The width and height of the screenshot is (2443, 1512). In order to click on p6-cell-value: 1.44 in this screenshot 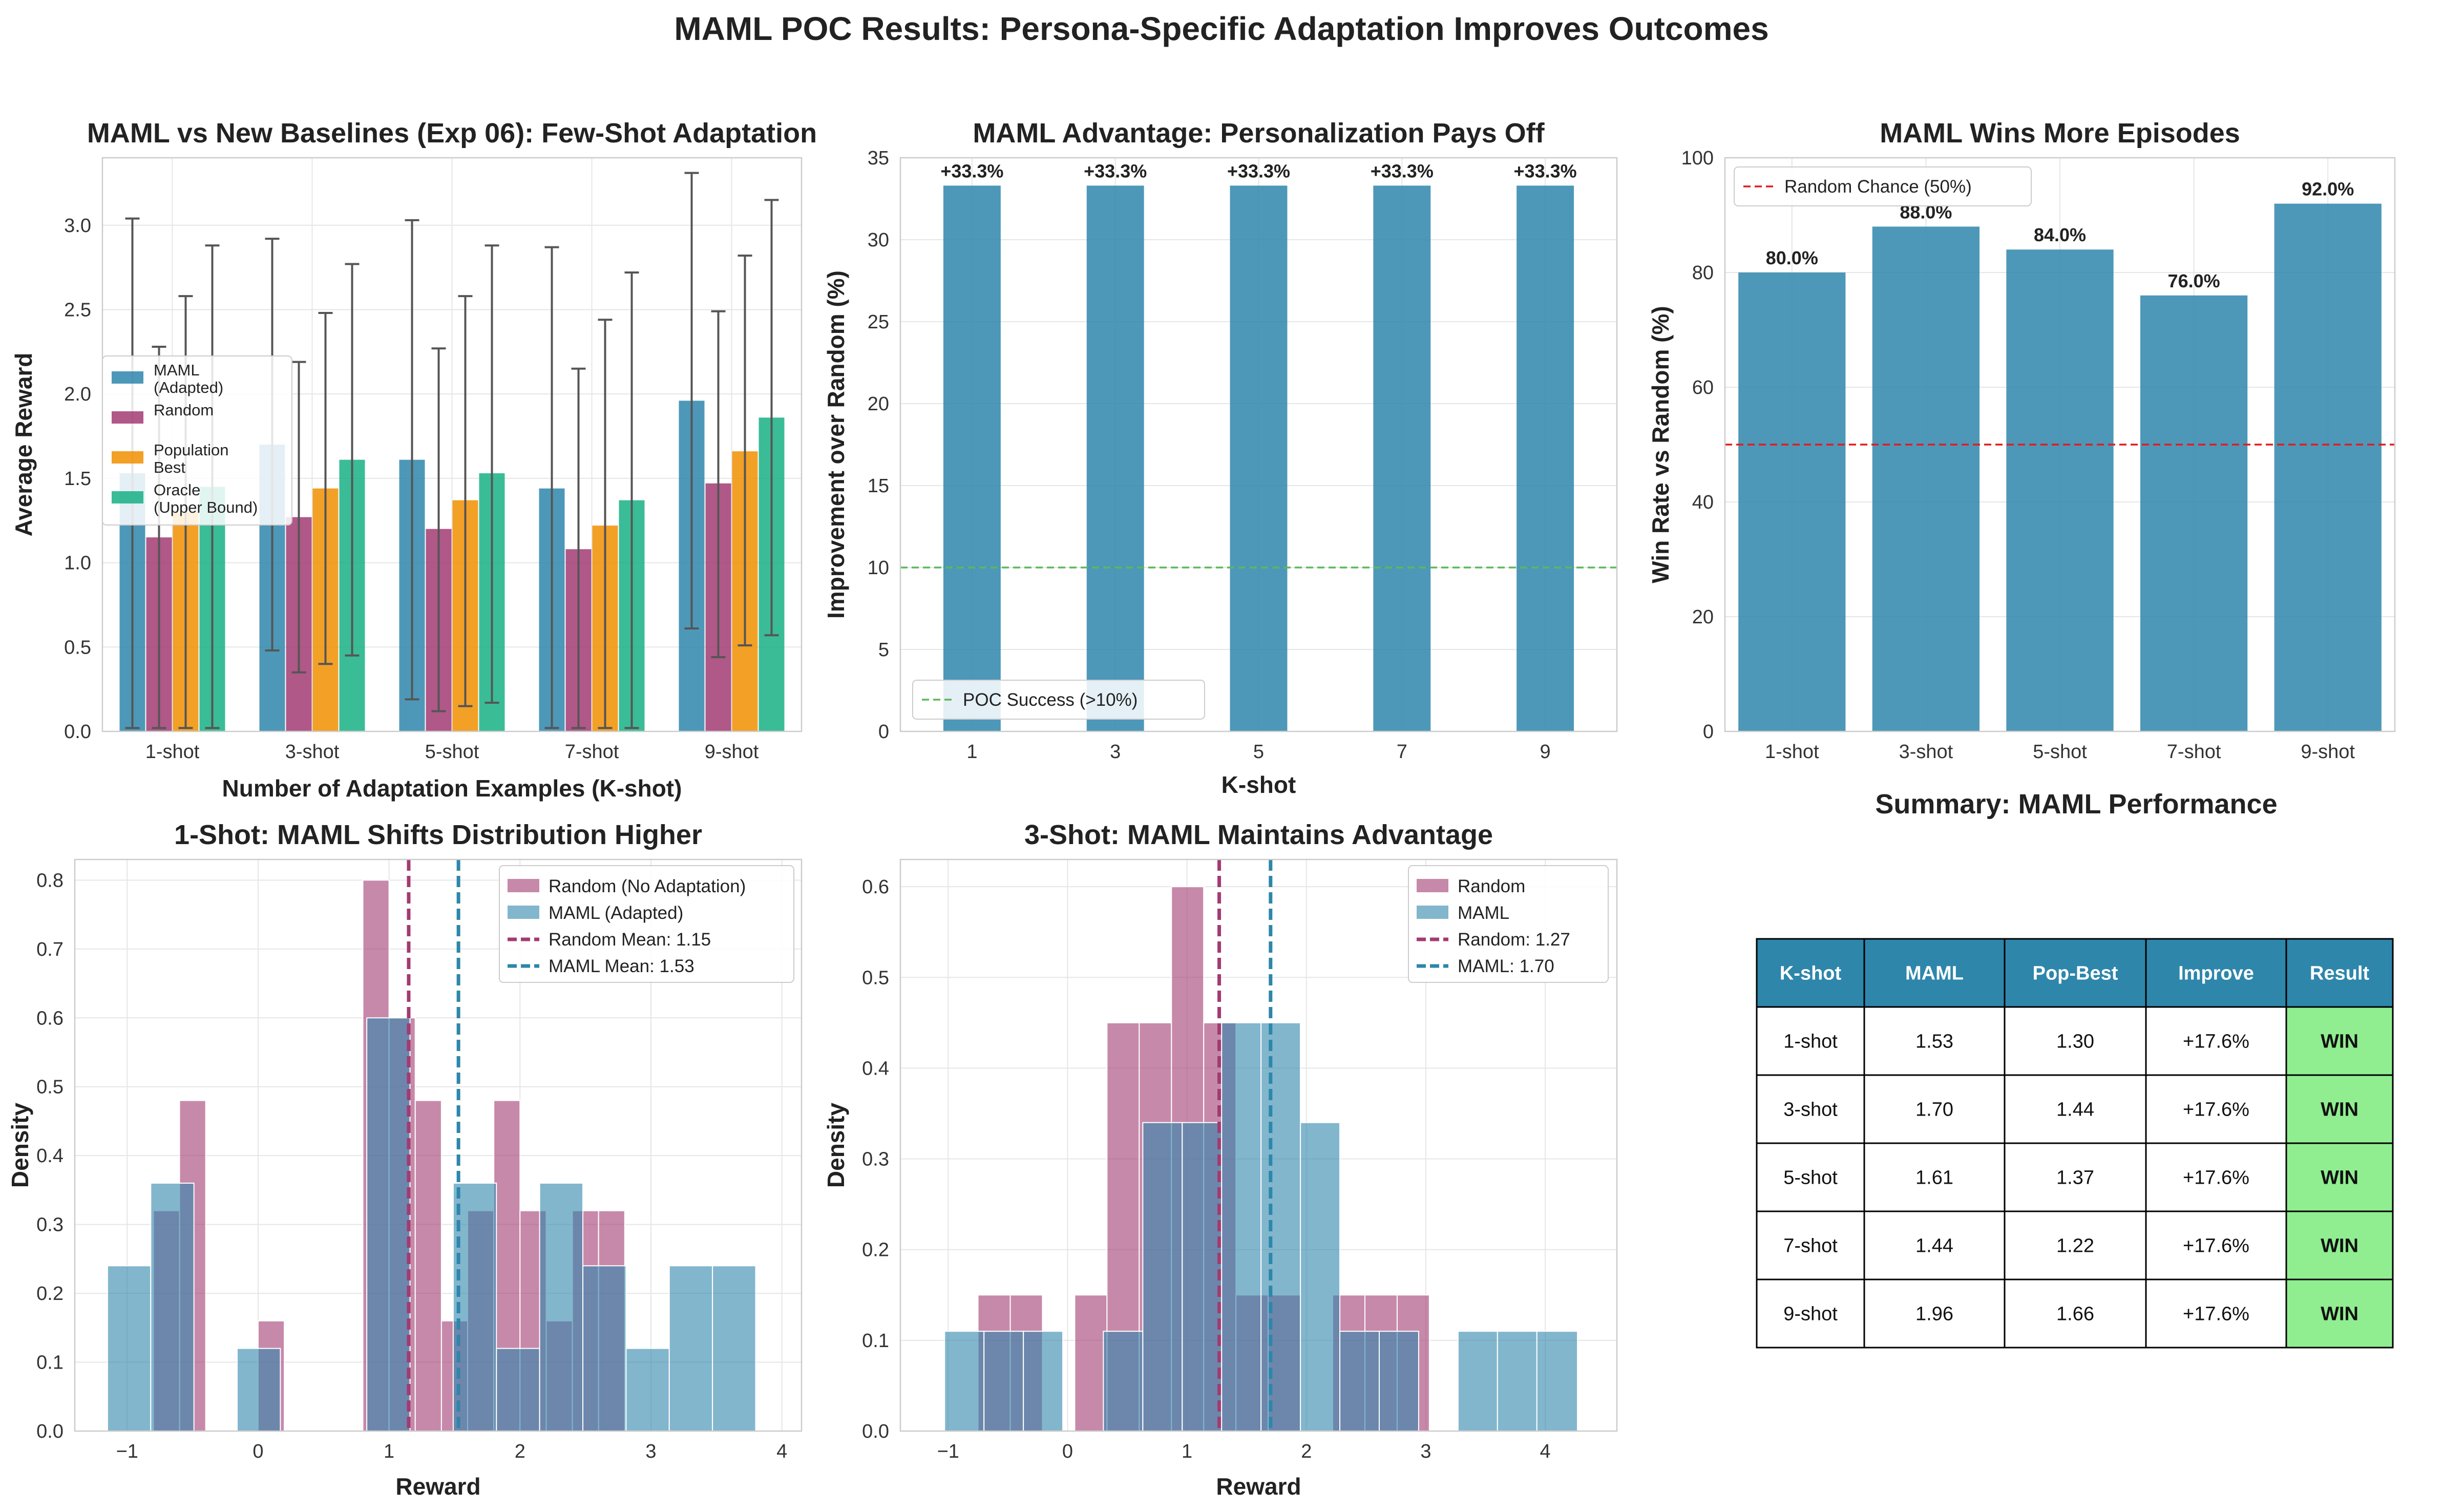, I will do `click(1934, 1246)`.